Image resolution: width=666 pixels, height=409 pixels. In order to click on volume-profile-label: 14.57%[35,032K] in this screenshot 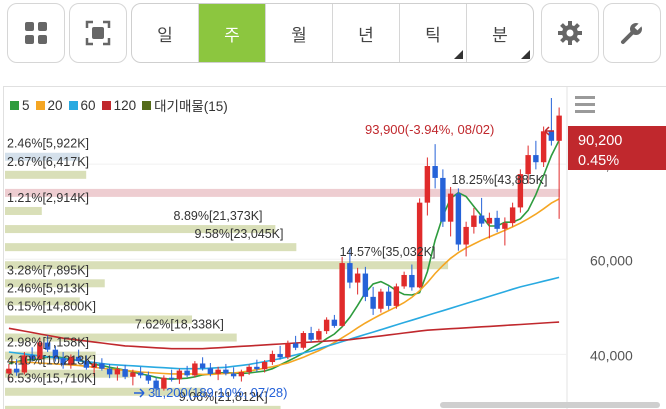, I will do `click(388, 252)`.